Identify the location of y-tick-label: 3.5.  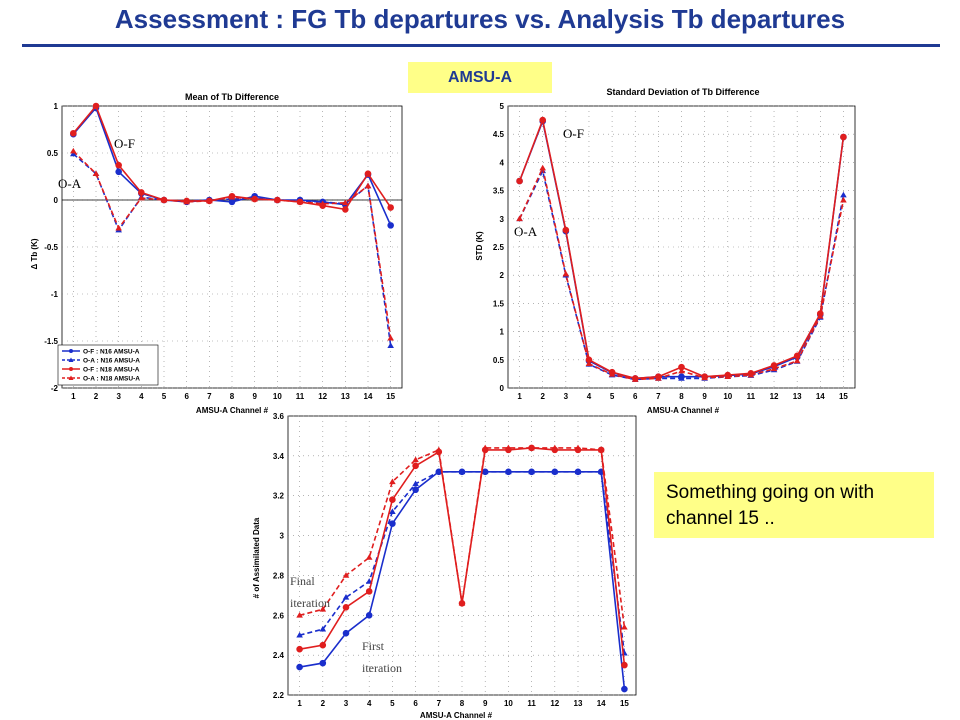
(499, 191).